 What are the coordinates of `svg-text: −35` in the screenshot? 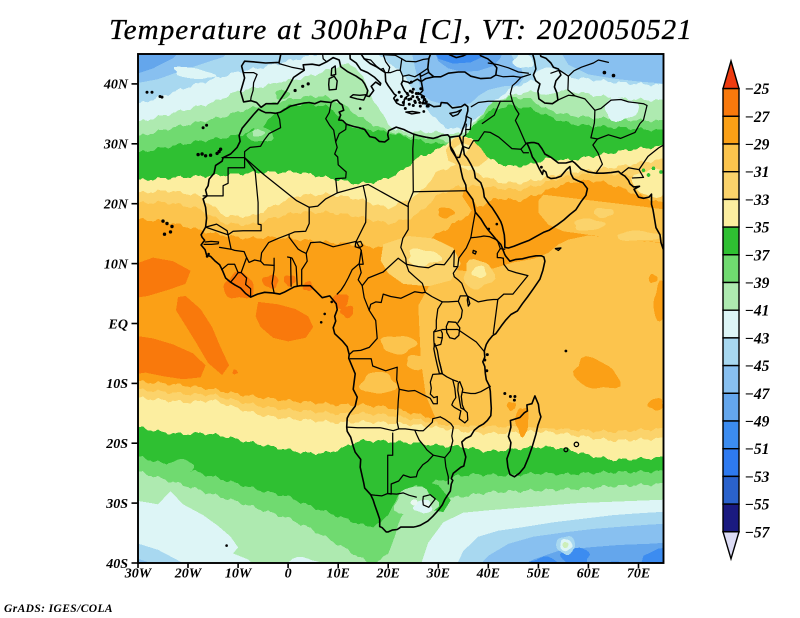 It's located at (757, 228).